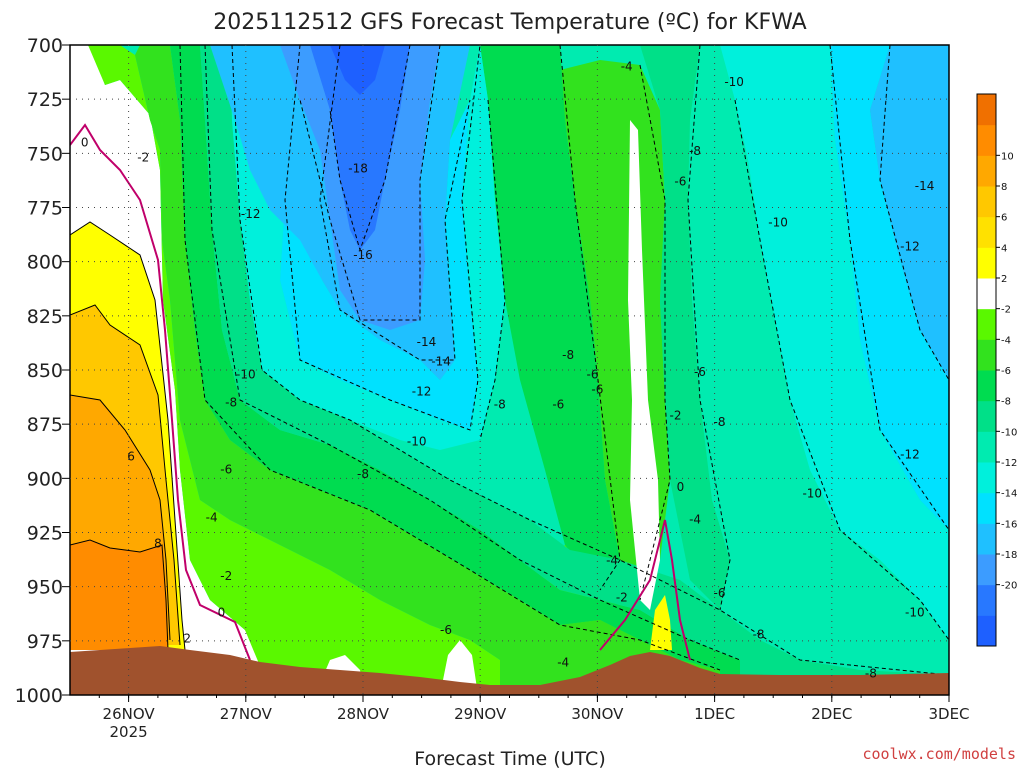 The height and width of the screenshot is (768, 1024). What do you see at coordinates (45, 642) in the screenshot?
I see `y-tick-label: 975` at bounding box center [45, 642].